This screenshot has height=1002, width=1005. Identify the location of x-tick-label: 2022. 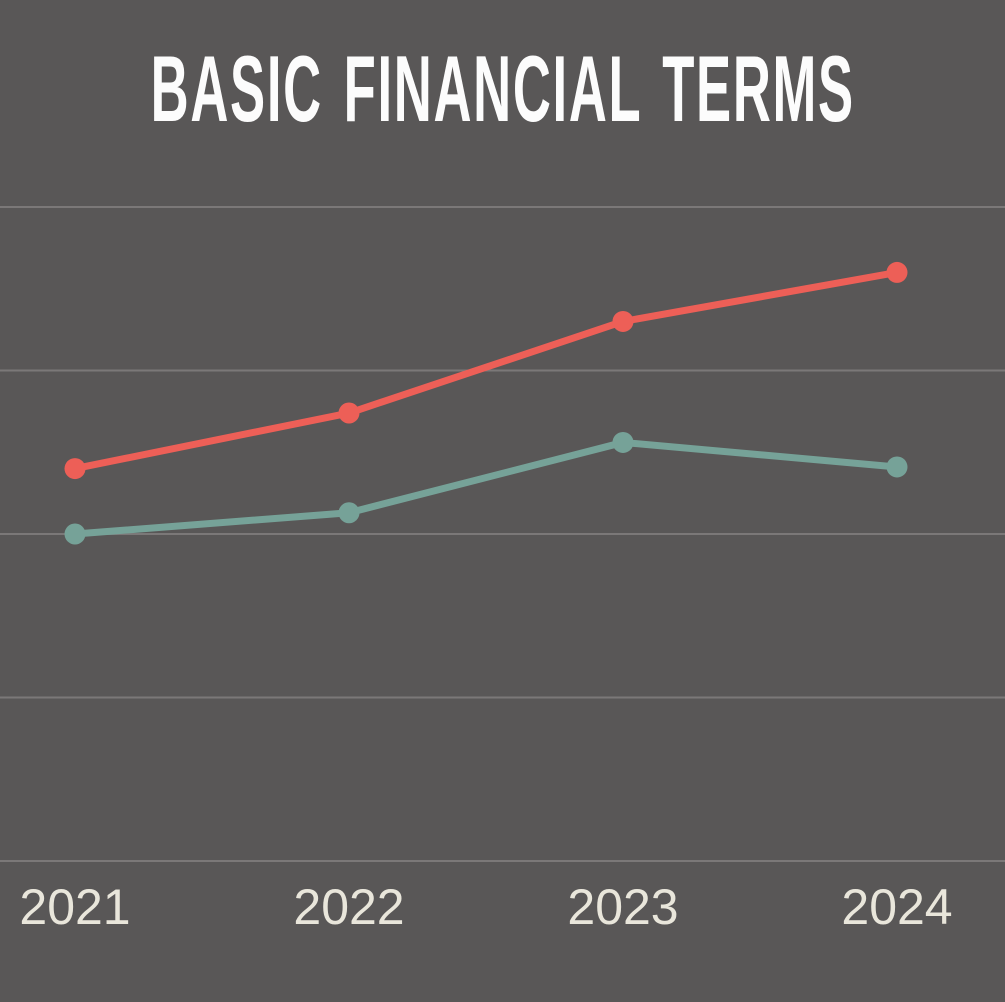
(349, 907).